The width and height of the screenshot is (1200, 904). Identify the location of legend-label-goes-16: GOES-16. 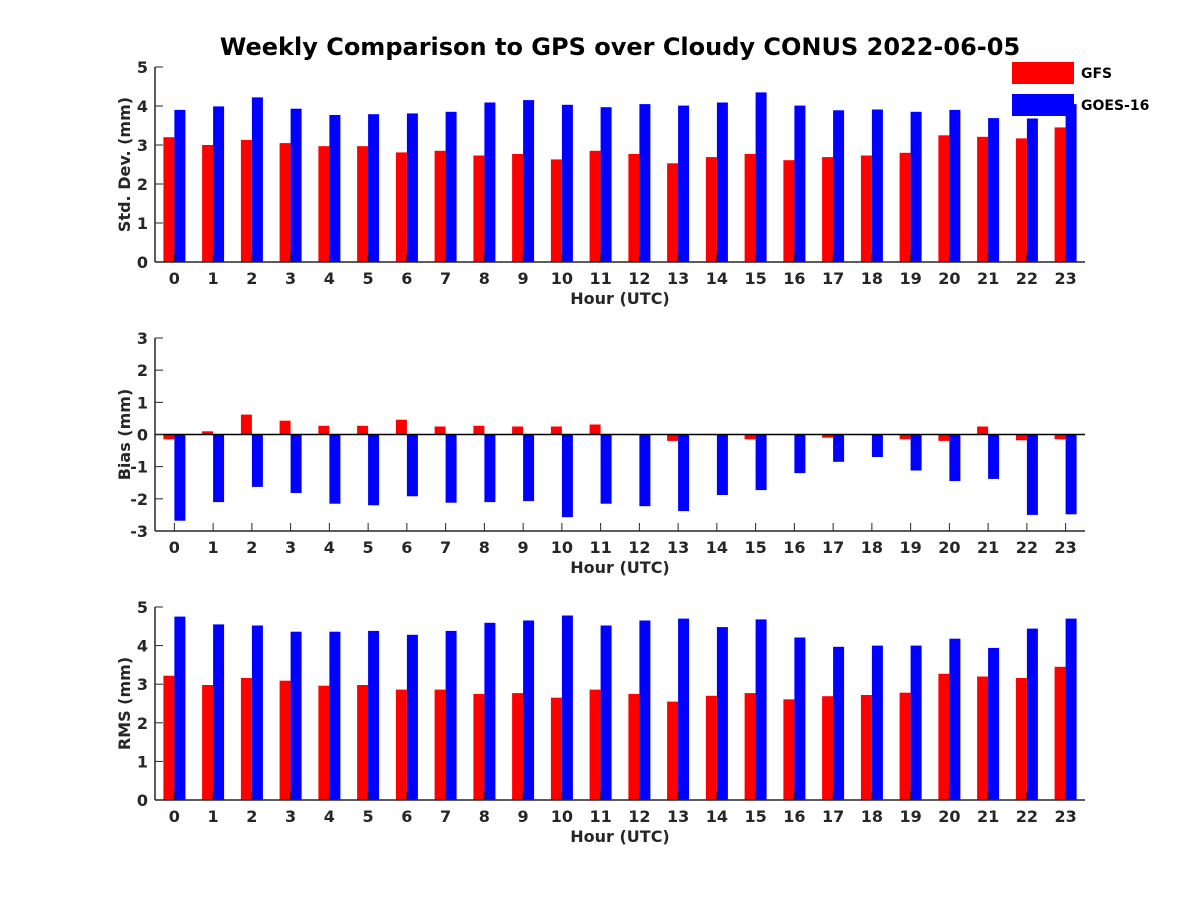
(1115, 106).